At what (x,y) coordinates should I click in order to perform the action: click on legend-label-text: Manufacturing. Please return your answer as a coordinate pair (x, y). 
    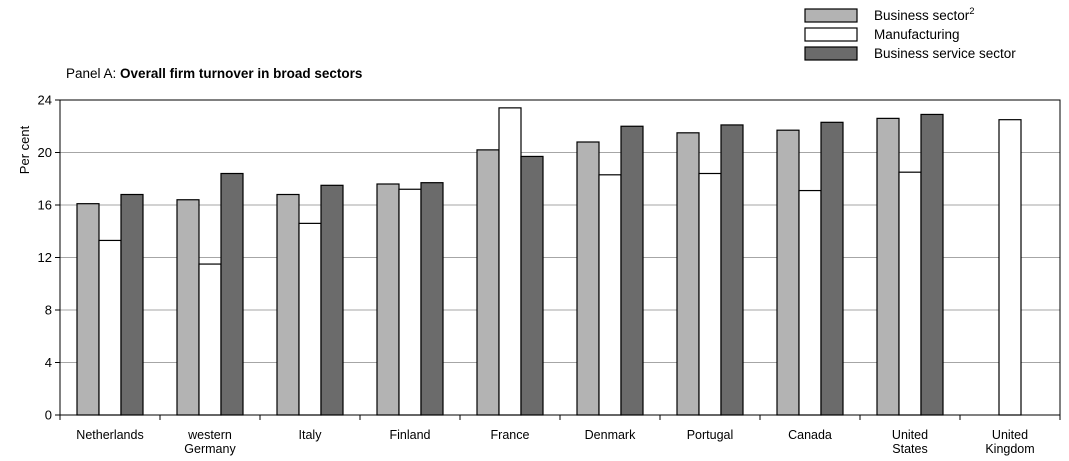
    Looking at the image, I should click on (917, 34).